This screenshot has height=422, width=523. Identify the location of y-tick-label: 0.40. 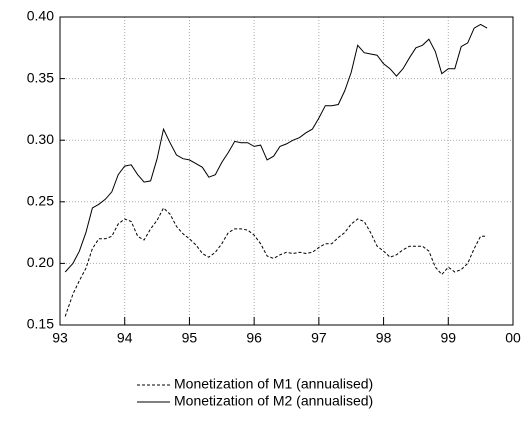
(40, 16).